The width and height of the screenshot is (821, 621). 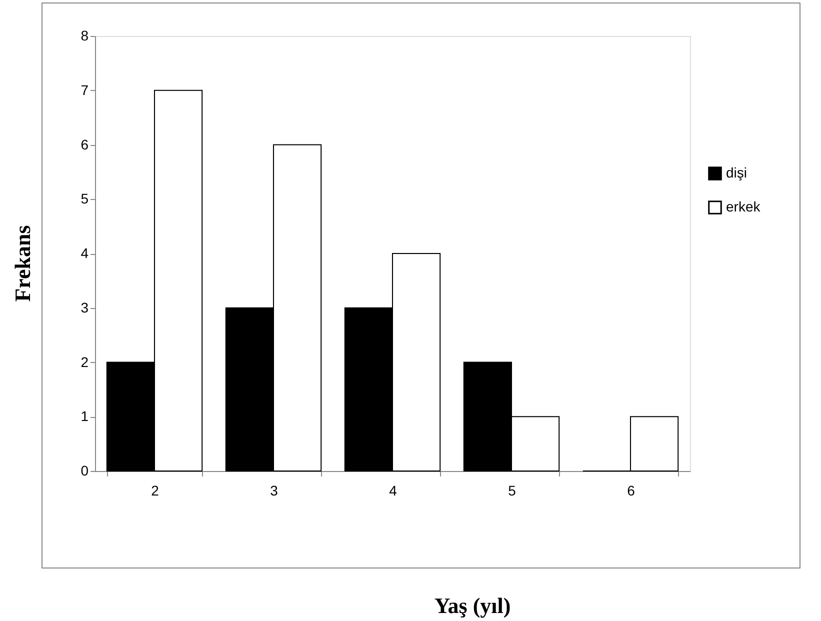 What do you see at coordinates (84, 90) in the screenshot?
I see `y-tick-label: 7` at bounding box center [84, 90].